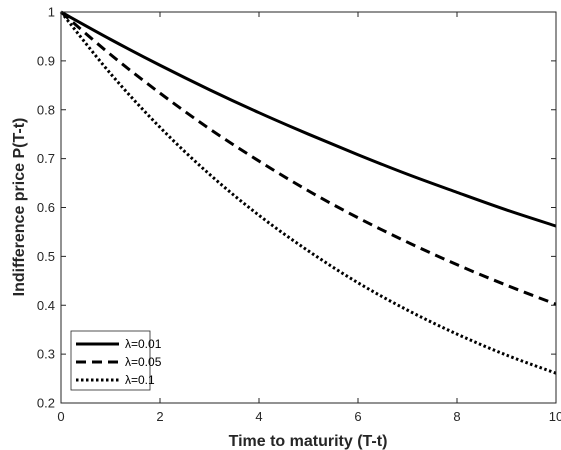  What do you see at coordinates (159, 416) in the screenshot?
I see `x-tick-label: 2` at bounding box center [159, 416].